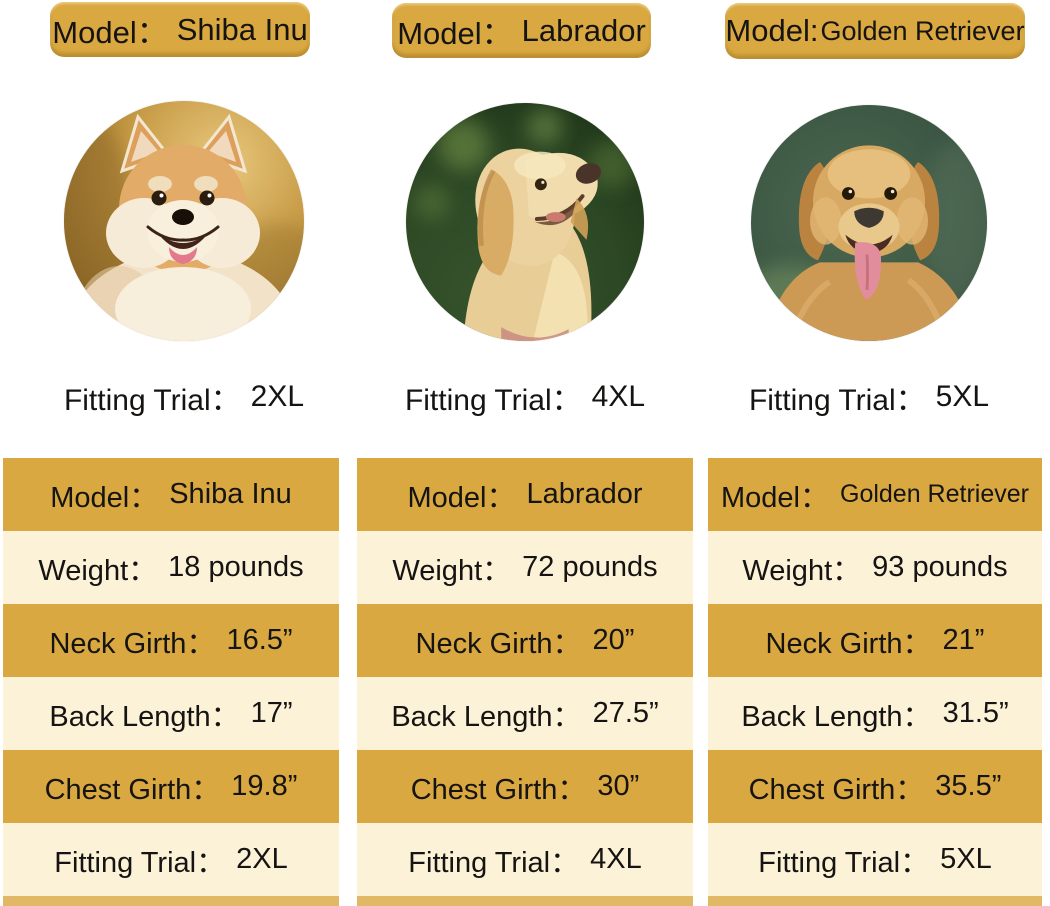 This screenshot has height=906, width=1050. What do you see at coordinates (618, 396) in the screenshot?
I see `fitting-value: 4XL` at bounding box center [618, 396].